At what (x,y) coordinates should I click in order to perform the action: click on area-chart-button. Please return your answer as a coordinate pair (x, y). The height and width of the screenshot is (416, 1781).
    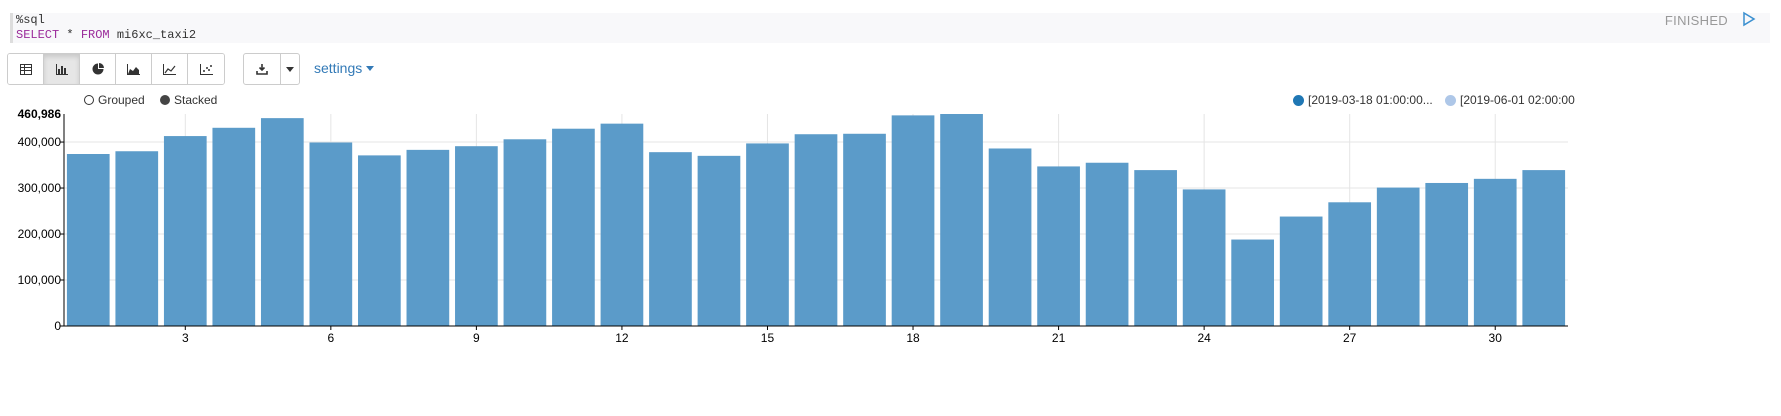
    Looking at the image, I should click on (134, 69).